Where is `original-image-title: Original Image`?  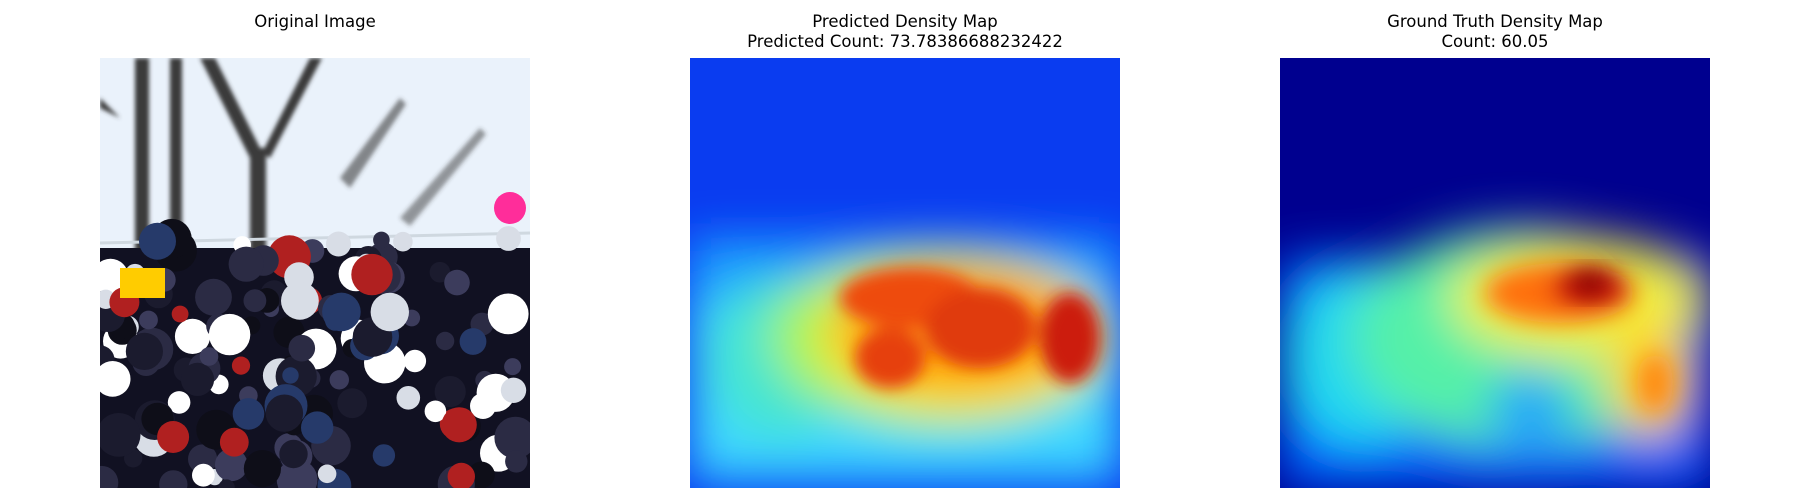
original-image-title: Original Image is located at coordinates (315, 21).